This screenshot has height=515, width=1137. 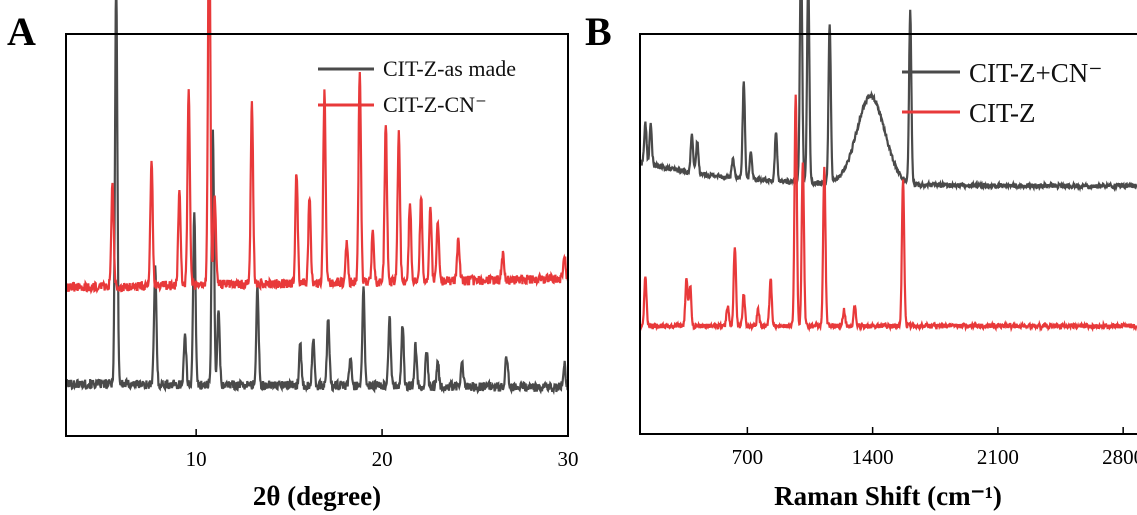 What do you see at coordinates (934, 448) in the screenshot?
I see `panel-b-x-axis: 700 1400 2100 2800` at bounding box center [934, 448].